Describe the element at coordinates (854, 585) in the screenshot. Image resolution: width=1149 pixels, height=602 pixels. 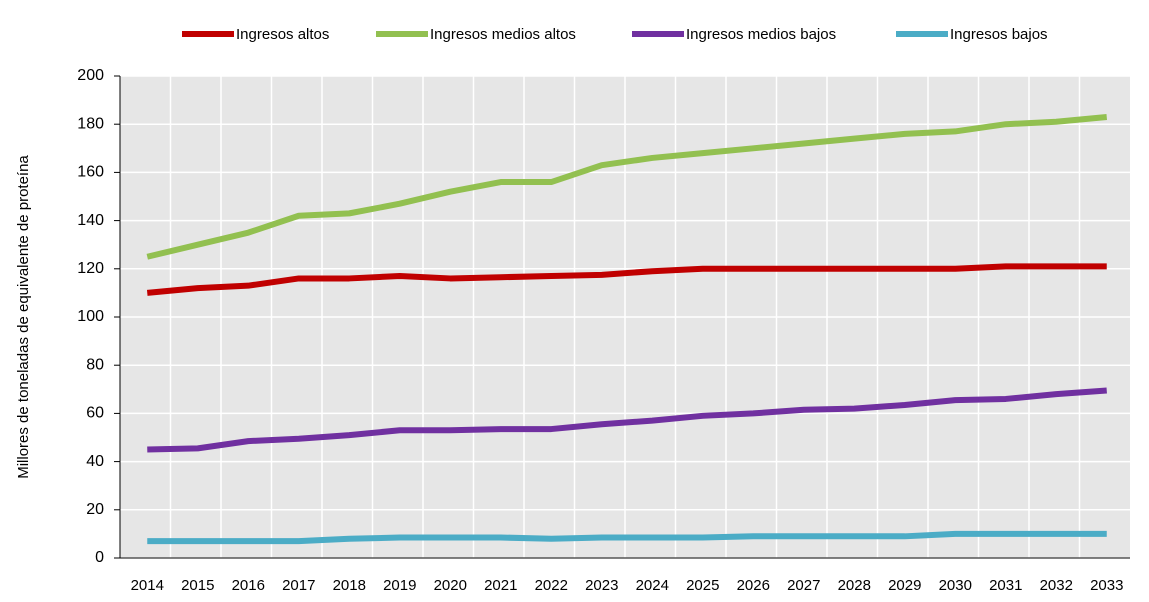
I see `x-tick-label: 2028` at that location.